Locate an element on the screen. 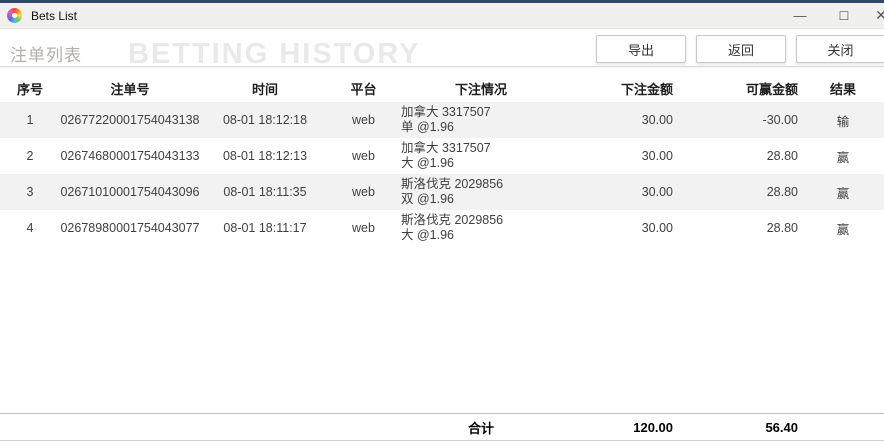 The width and height of the screenshot is (884, 446). col-header-amount: 下注金额 is located at coordinates (646, 89).